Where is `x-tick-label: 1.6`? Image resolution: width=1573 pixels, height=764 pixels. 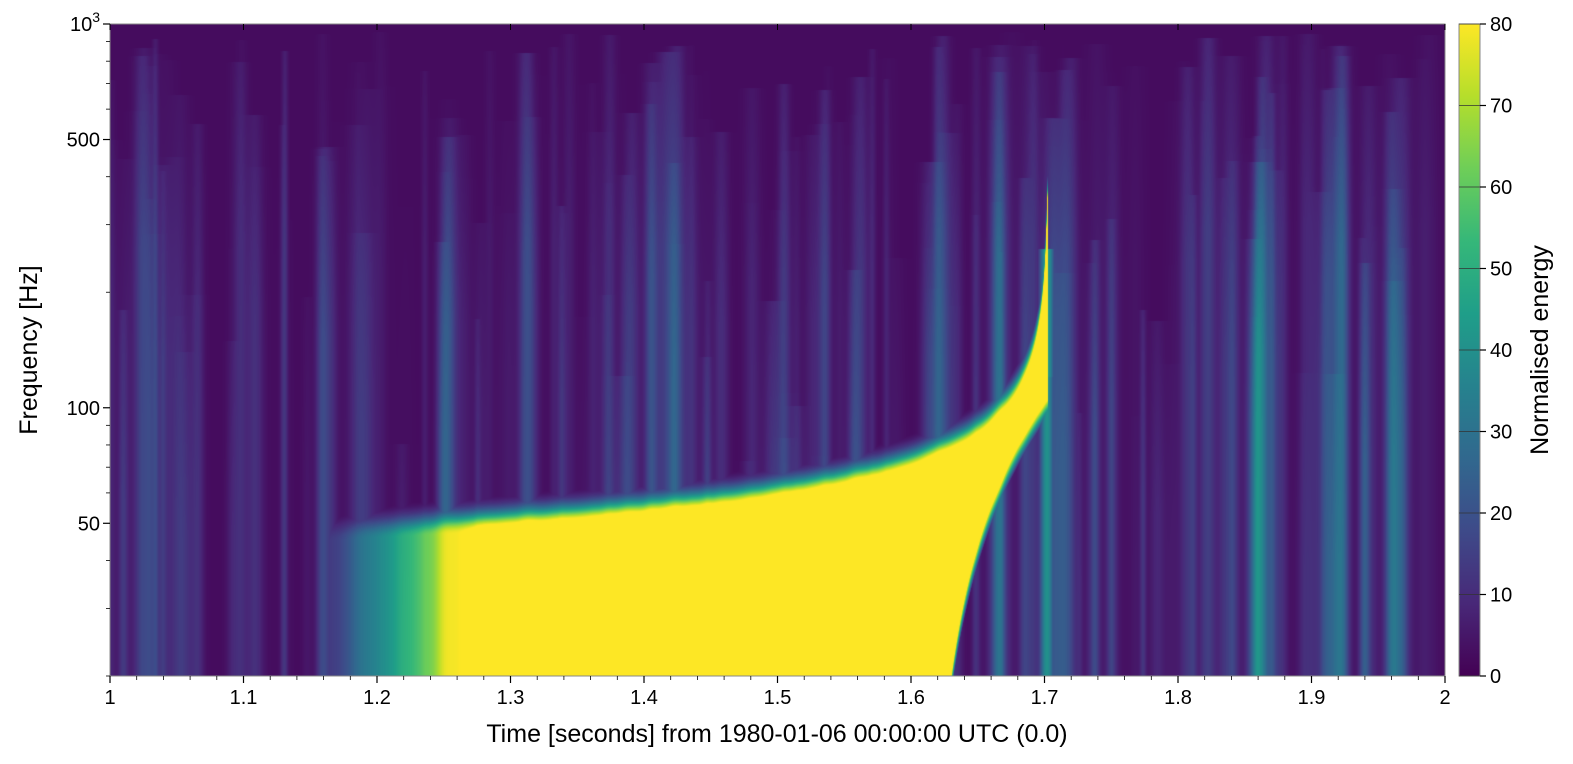 x-tick-label: 1.6 is located at coordinates (911, 698).